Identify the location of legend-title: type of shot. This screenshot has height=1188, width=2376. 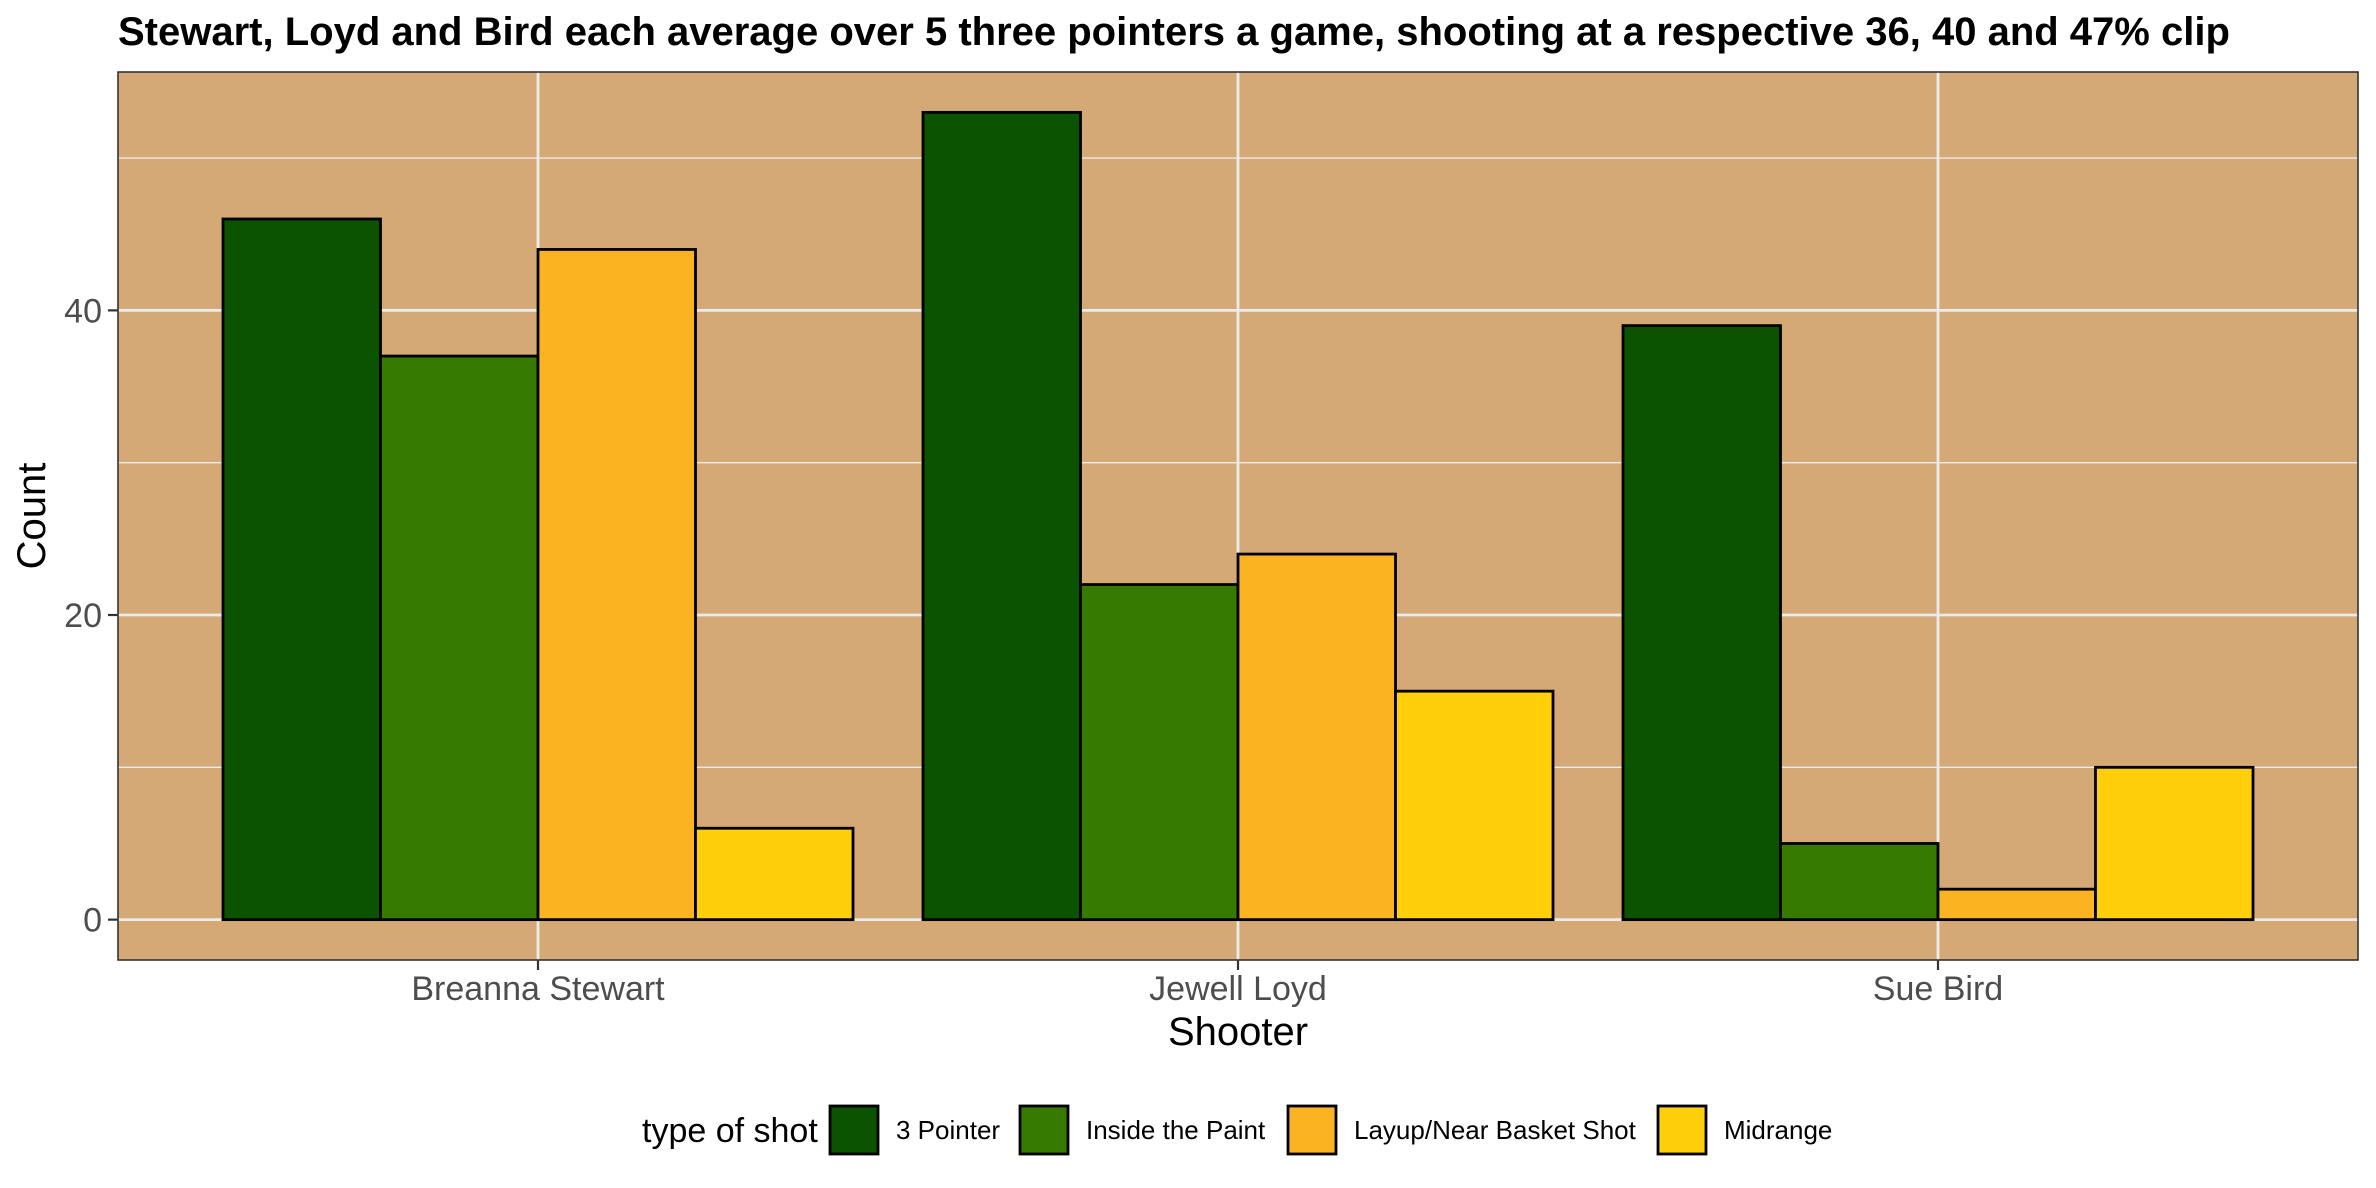
(730, 1131).